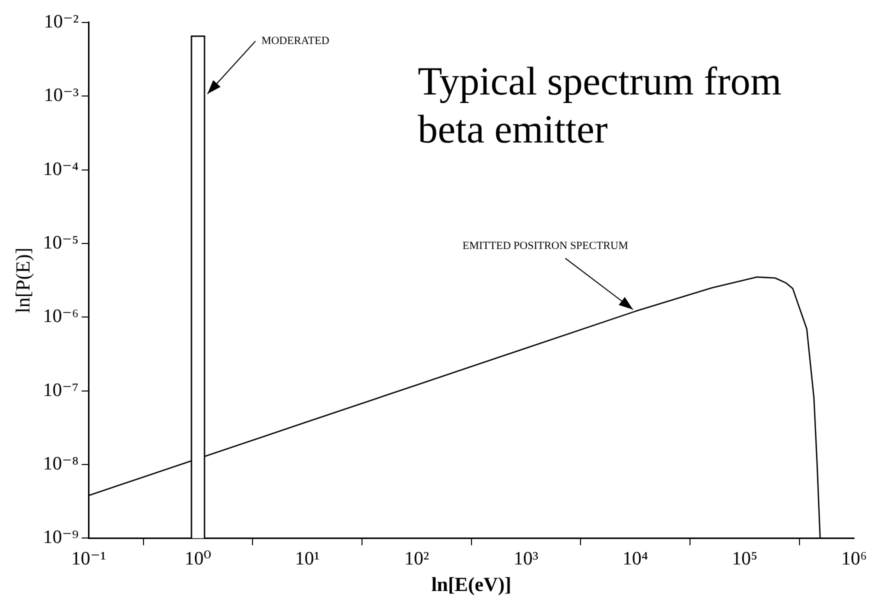 The height and width of the screenshot is (607, 887). Describe the element at coordinates (23, 281) in the screenshot. I see `y-axis-title: ln[P(E)]` at that location.